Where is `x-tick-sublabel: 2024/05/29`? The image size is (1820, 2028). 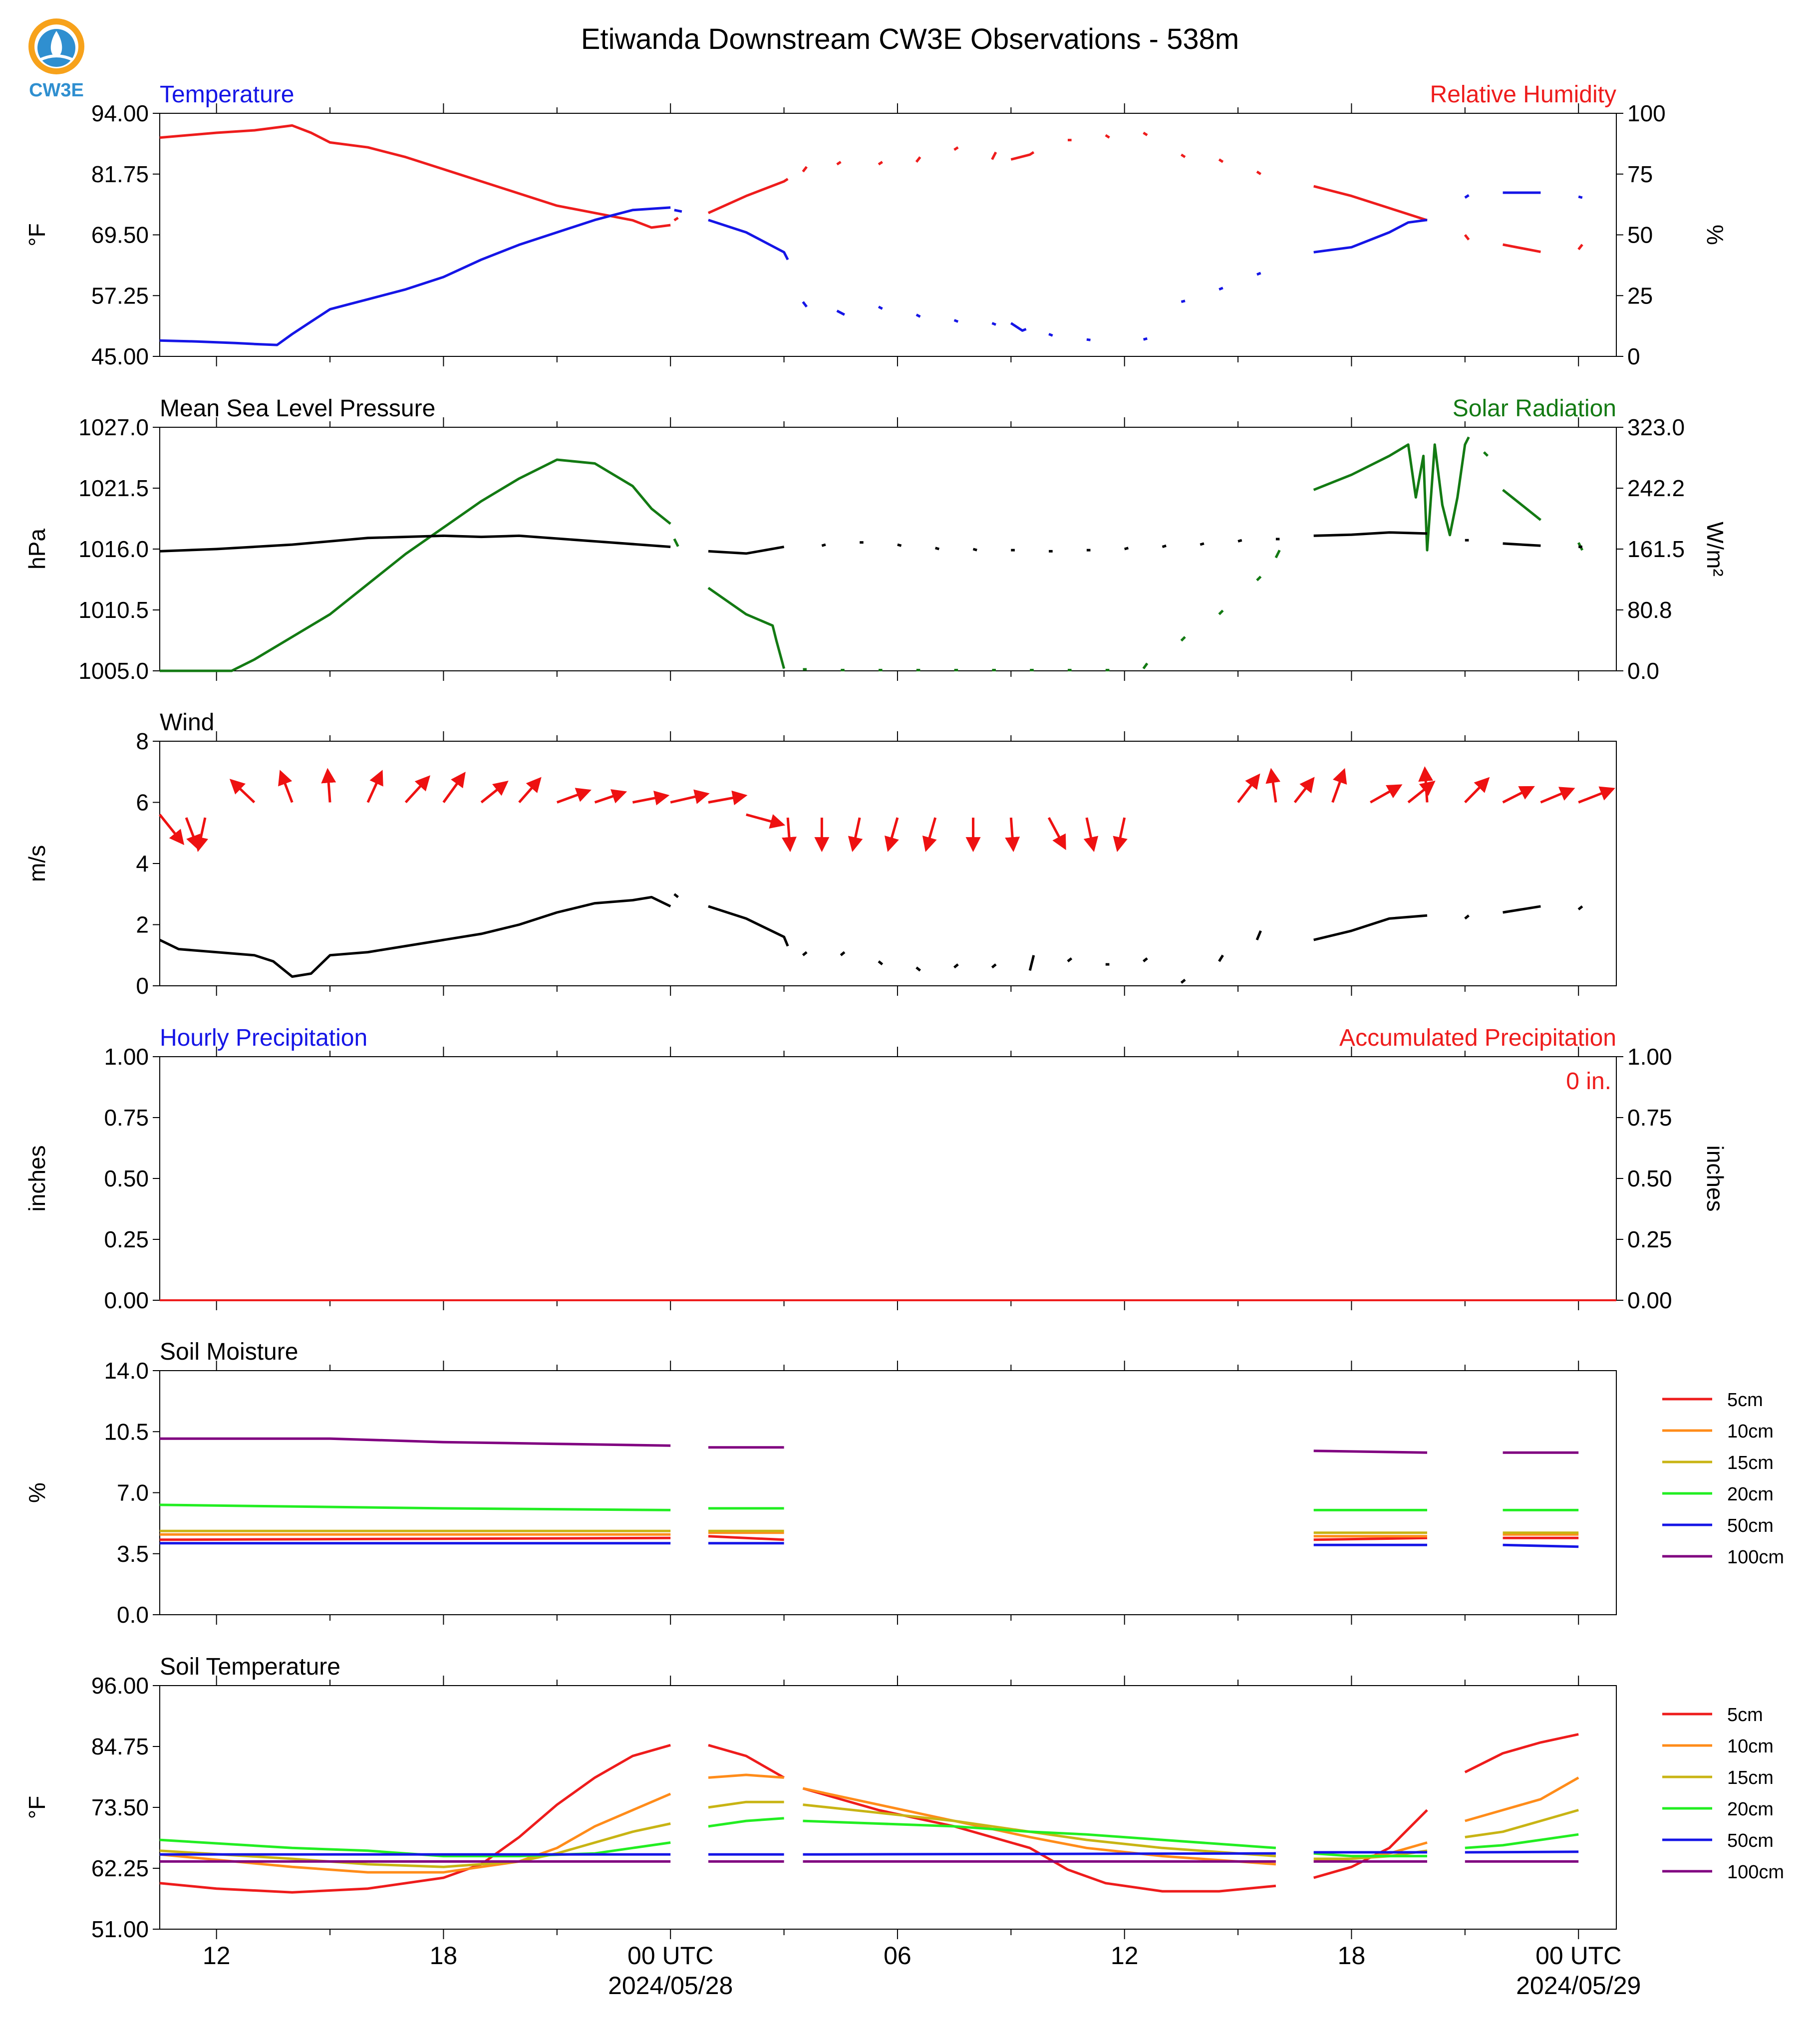 x-tick-sublabel: 2024/05/29 is located at coordinates (1578, 1986).